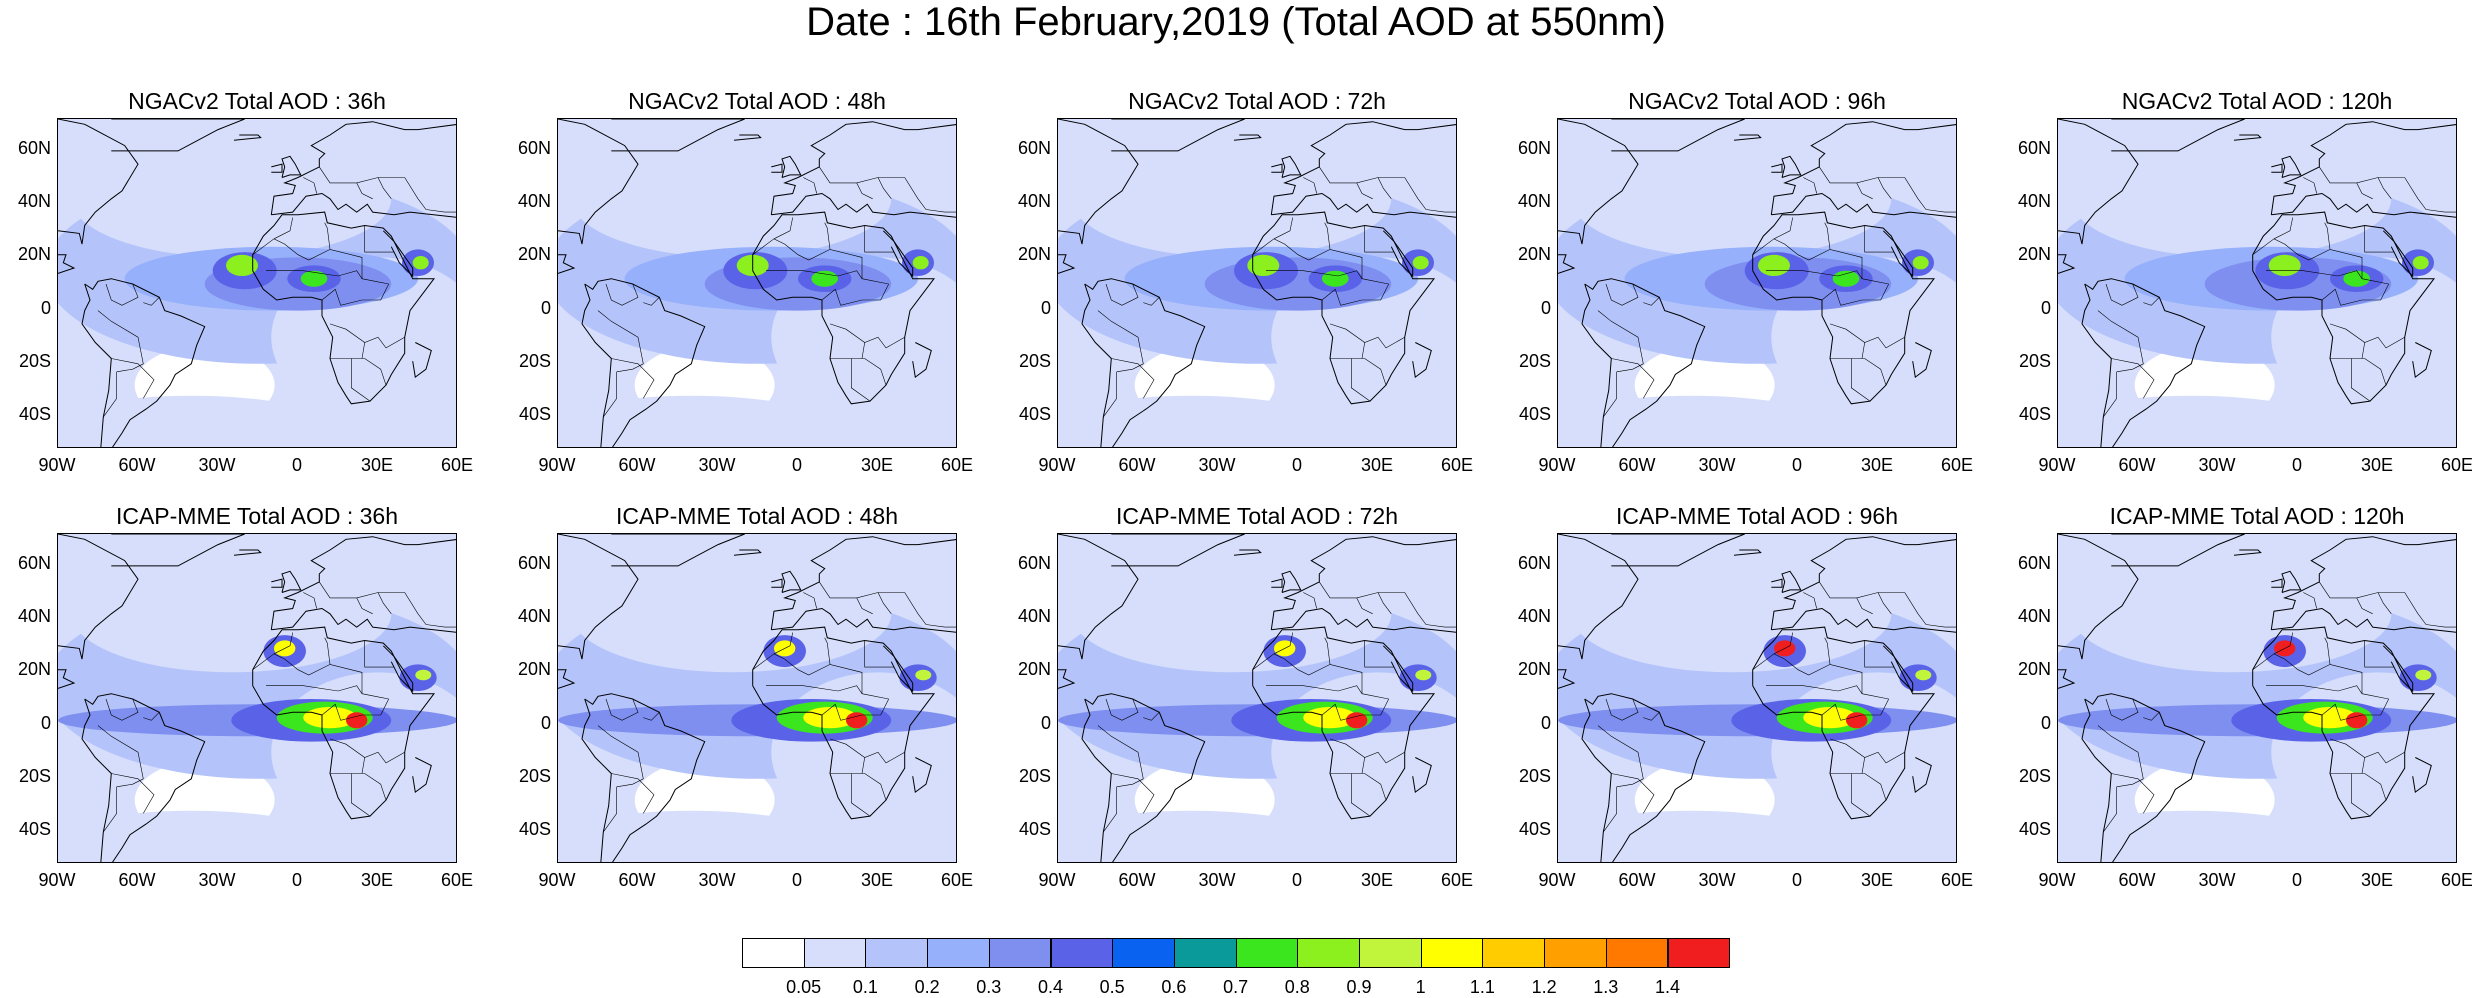 The width and height of the screenshot is (2472, 998). Describe the element at coordinates (1796, 880) in the screenshot. I see `lon-tick-label: 0` at that location.